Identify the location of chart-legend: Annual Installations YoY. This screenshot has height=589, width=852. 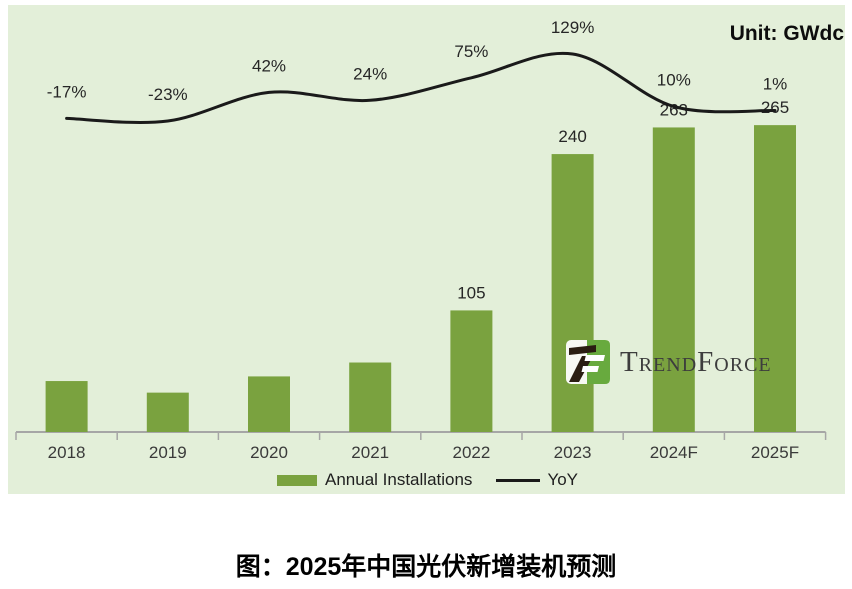
(427, 480).